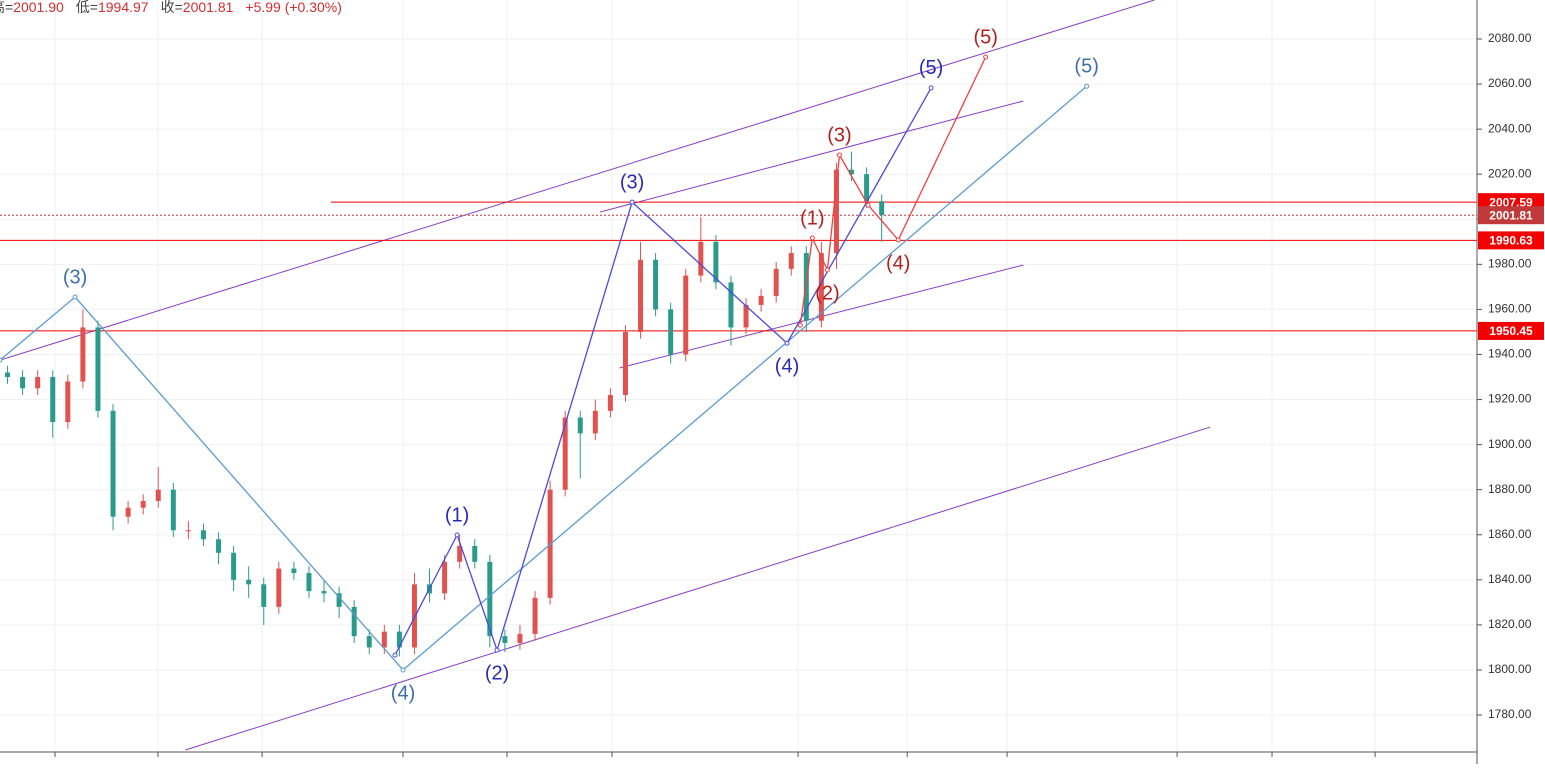 Image resolution: width=1545 pixels, height=769 pixels. What do you see at coordinates (1510, 399) in the screenshot?
I see `y-tick-label: 1920.00` at bounding box center [1510, 399].